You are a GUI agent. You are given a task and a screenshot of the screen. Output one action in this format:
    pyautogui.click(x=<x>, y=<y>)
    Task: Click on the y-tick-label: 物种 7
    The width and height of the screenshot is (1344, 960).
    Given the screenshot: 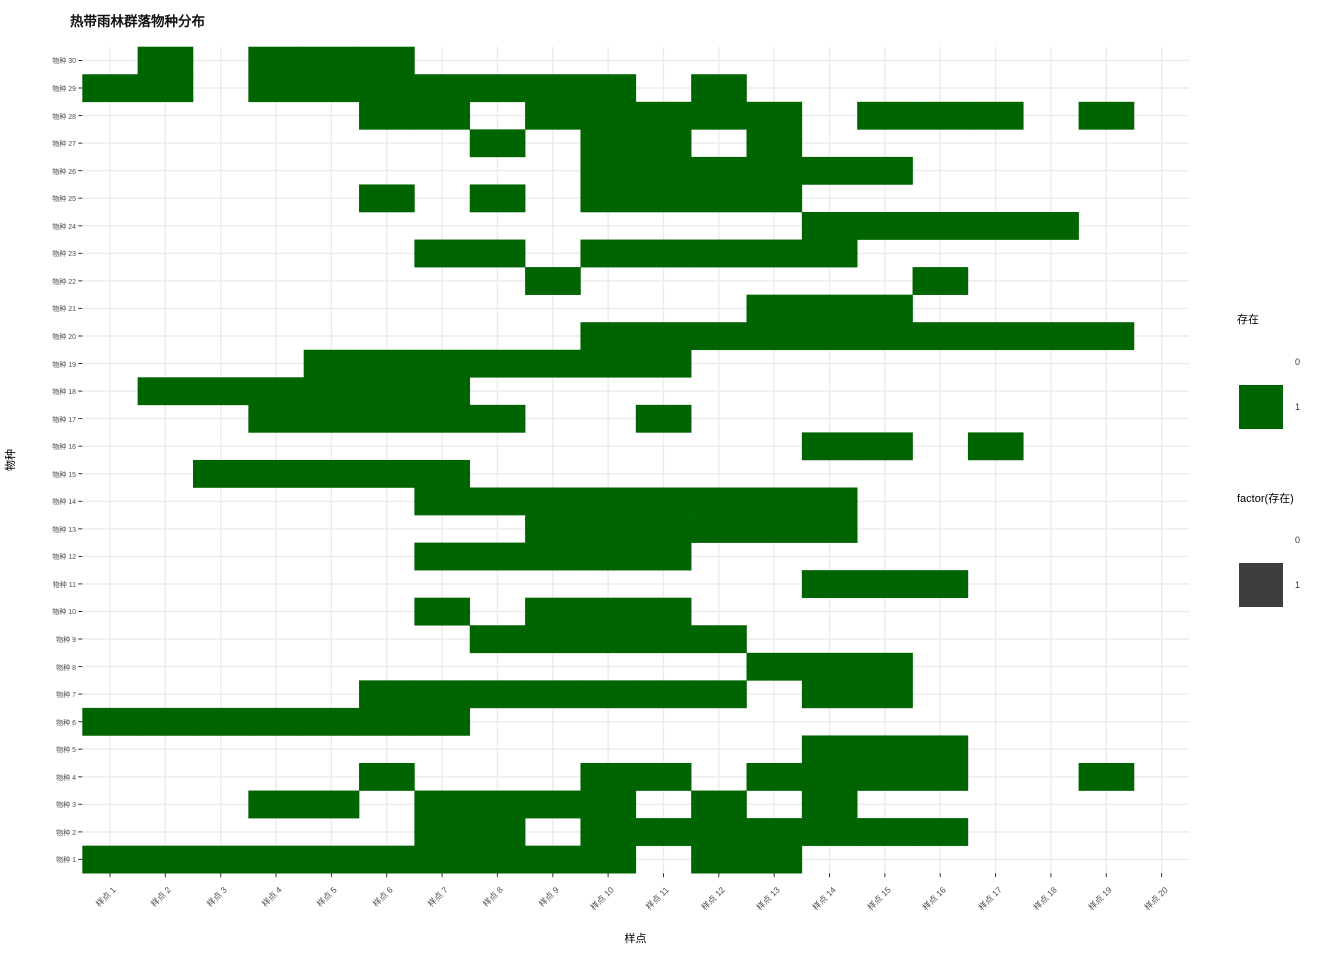 What is the action you would take?
    pyautogui.click(x=66, y=696)
    